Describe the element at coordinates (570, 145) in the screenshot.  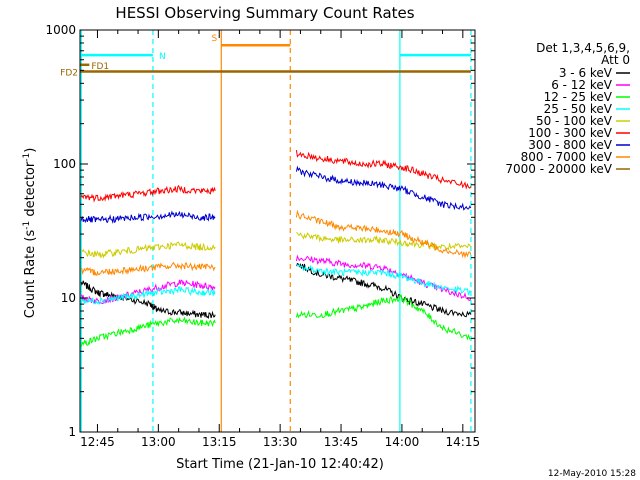
I see `legend-label-6: 300 - 800 keV` at that location.